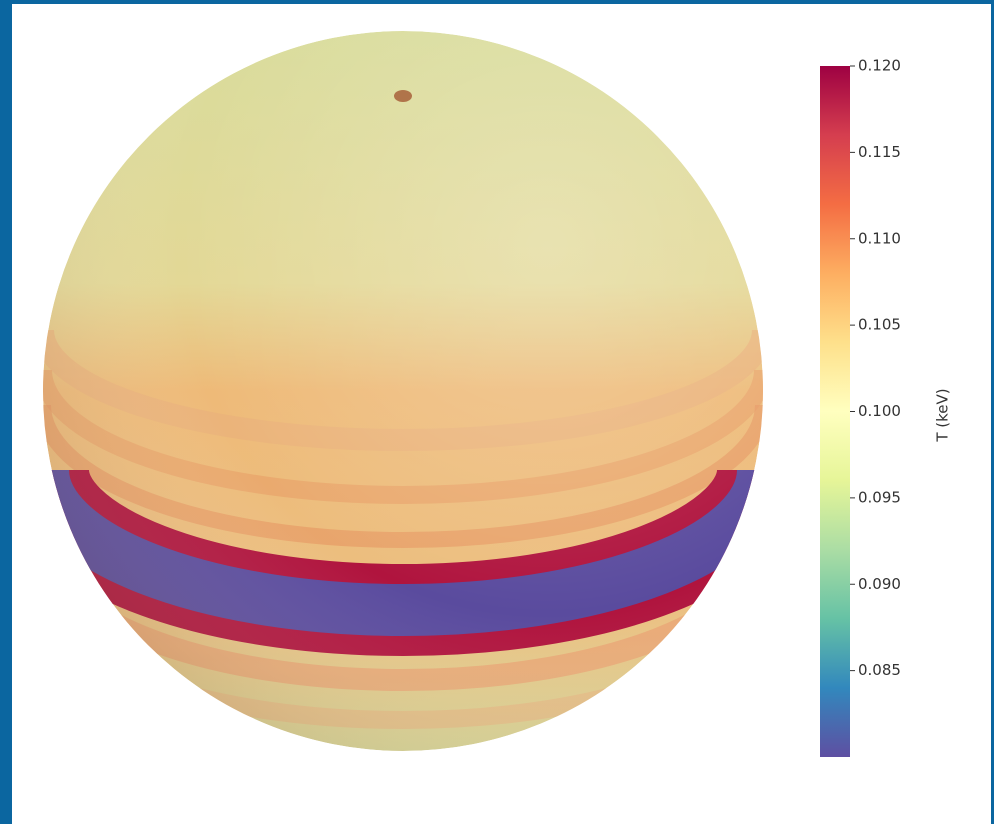 This screenshot has height=824, width=994. What do you see at coordinates (879, 325) in the screenshot?
I see `tick-label: 0.105` at bounding box center [879, 325].